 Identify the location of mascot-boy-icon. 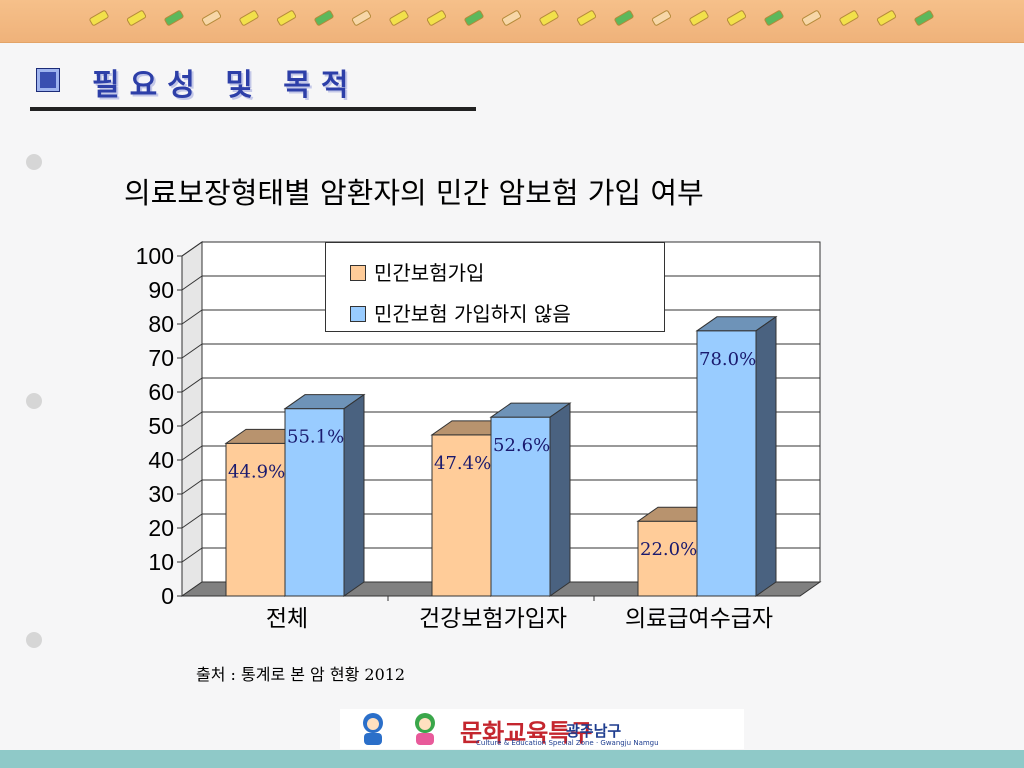
(373, 729).